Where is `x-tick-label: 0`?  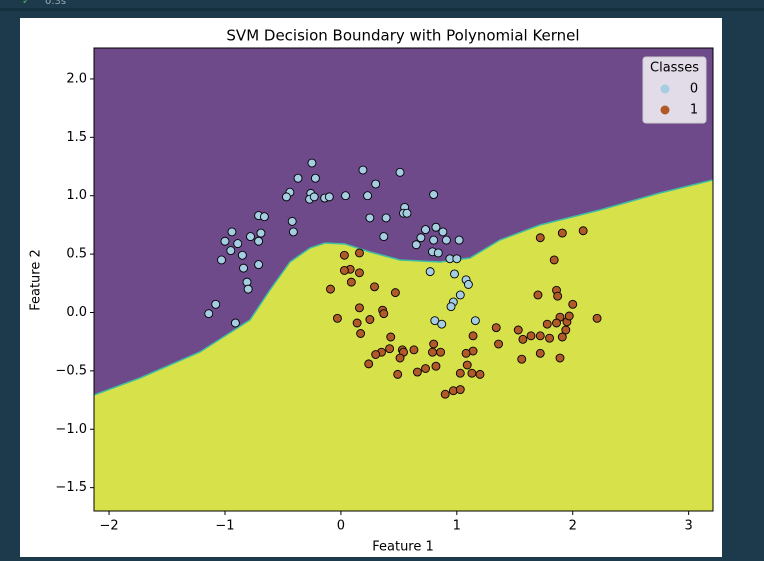 x-tick-label: 0 is located at coordinates (341, 526).